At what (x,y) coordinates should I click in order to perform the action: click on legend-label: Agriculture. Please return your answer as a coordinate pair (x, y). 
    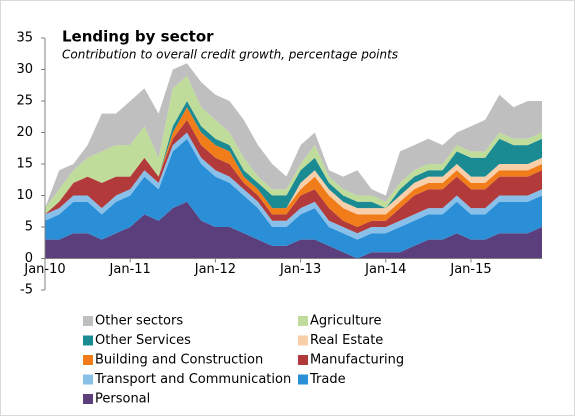
    Looking at the image, I should click on (346, 321).